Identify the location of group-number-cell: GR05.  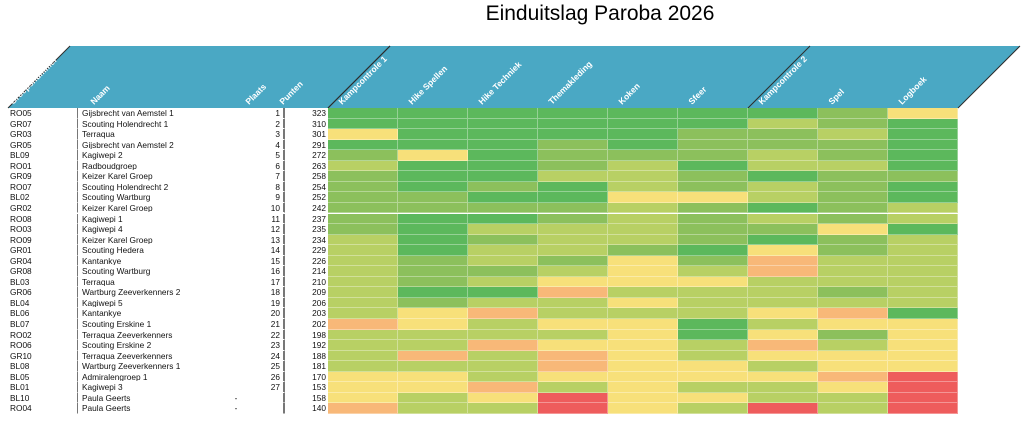
(43, 145).